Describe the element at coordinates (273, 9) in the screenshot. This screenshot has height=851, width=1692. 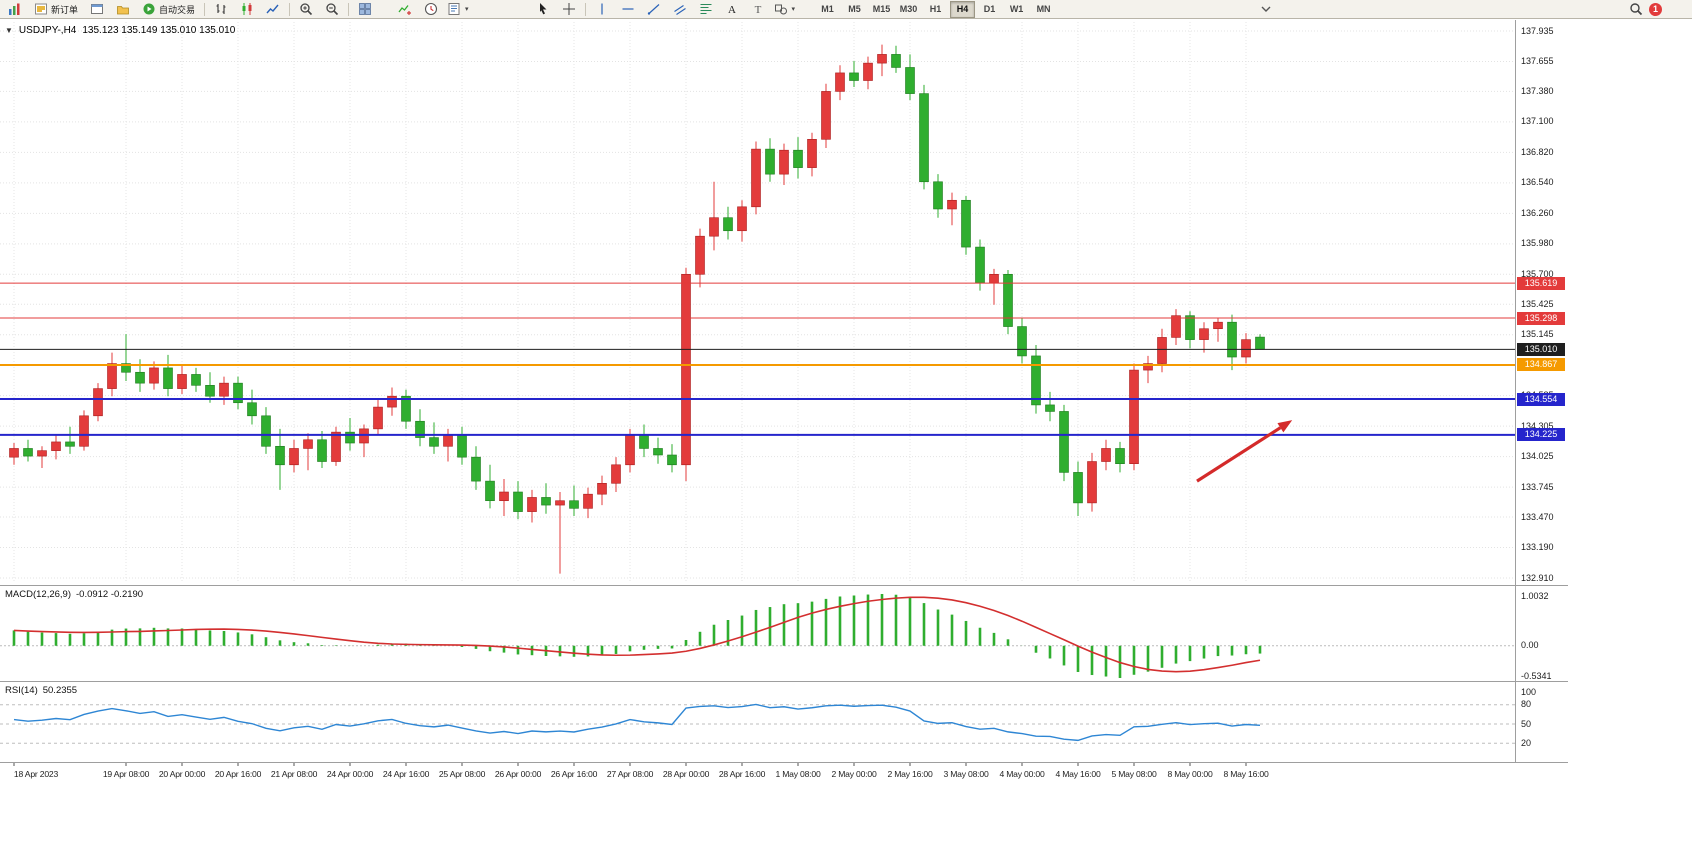
I see `line-chart-button` at that location.